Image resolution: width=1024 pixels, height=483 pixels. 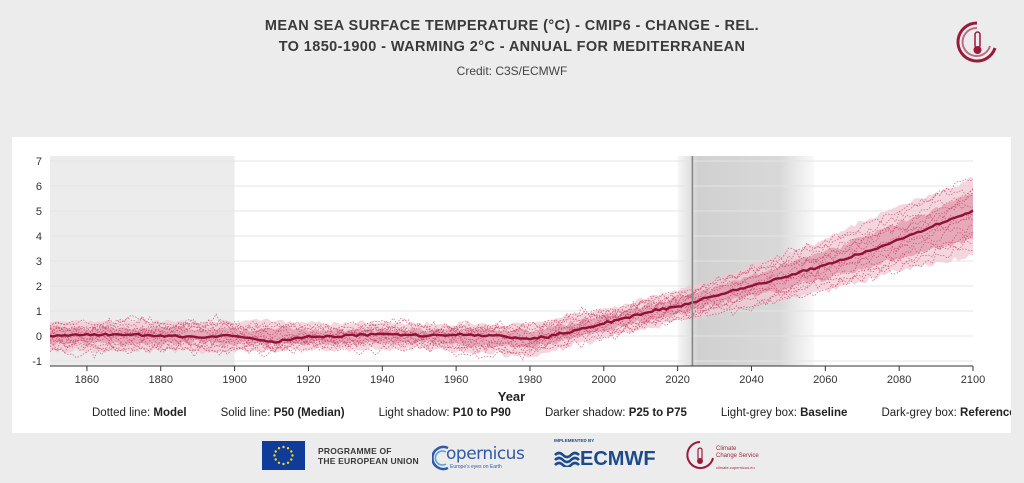 I want to click on x-tick-label: 2080, so click(x=899, y=380).